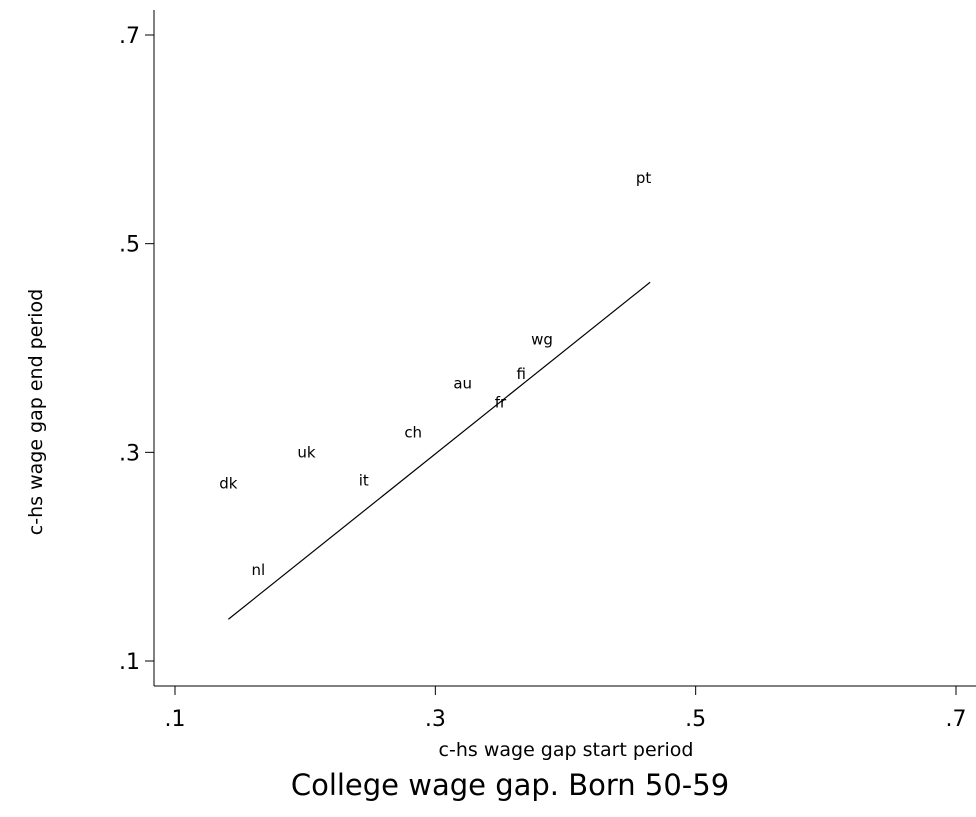 The height and width of the screenshot is (817, 976). I want to click on point-label-au: au, so click(462, 383).